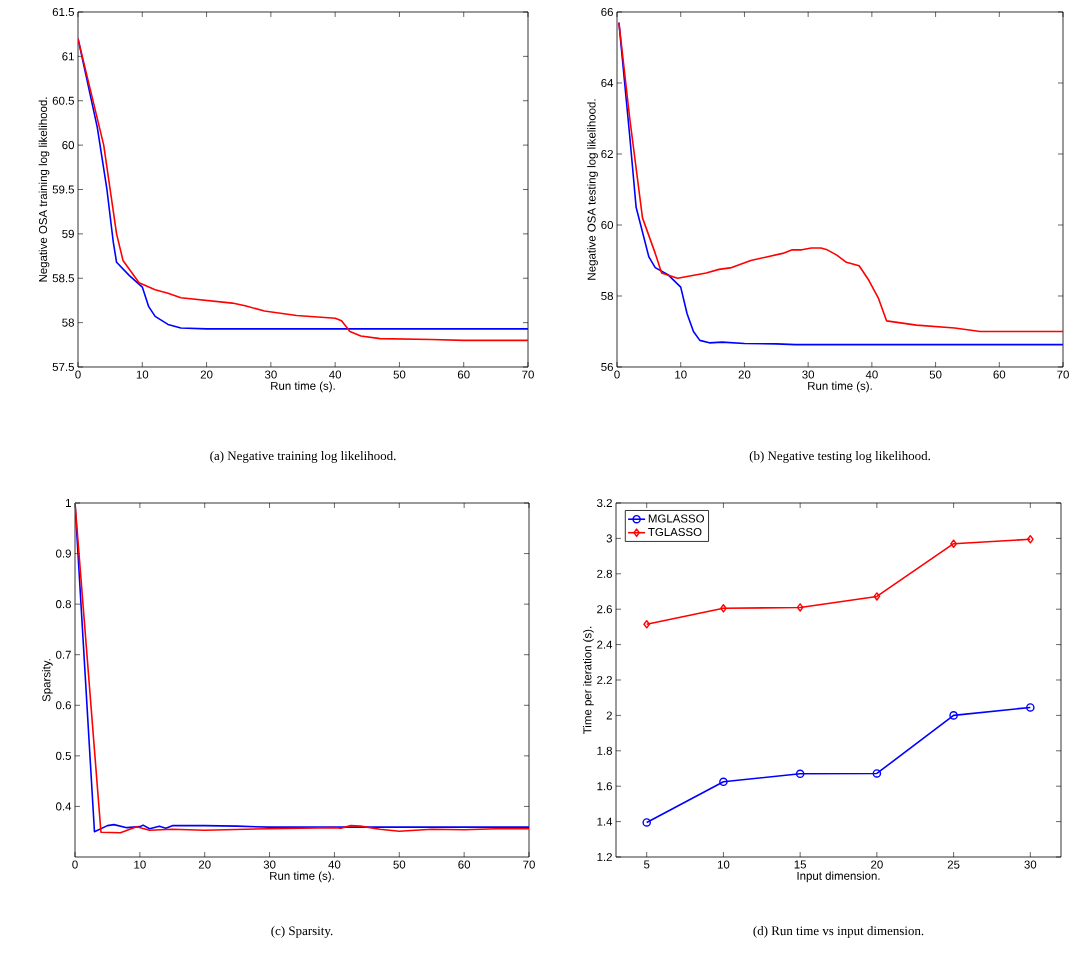 This screenshot has height=967, width=1087. Describe the element at coordinates (604, 680) in the screenshot. I see `y-tick-label: 2.2` at that location.